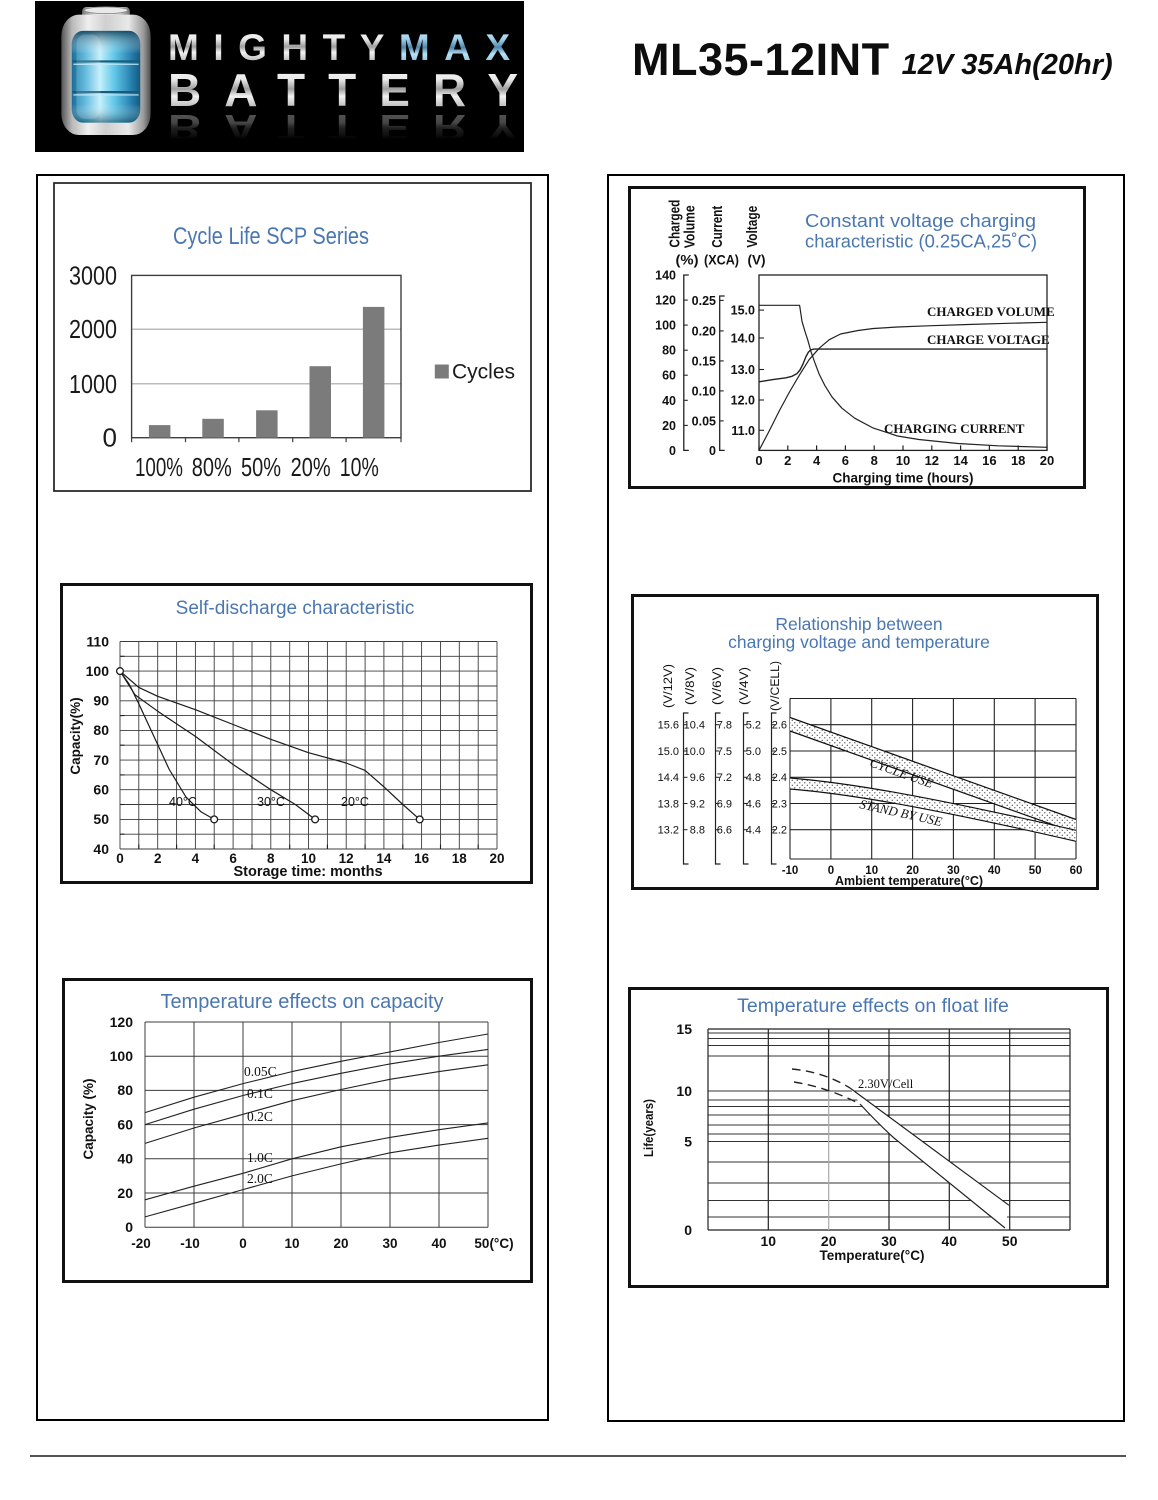 This screenshot has width=1158, height=1500. Describe the element at coordinates (271, 236) in the screenshot. I see `svg-text: Cycle Life SCP Series` at that location.